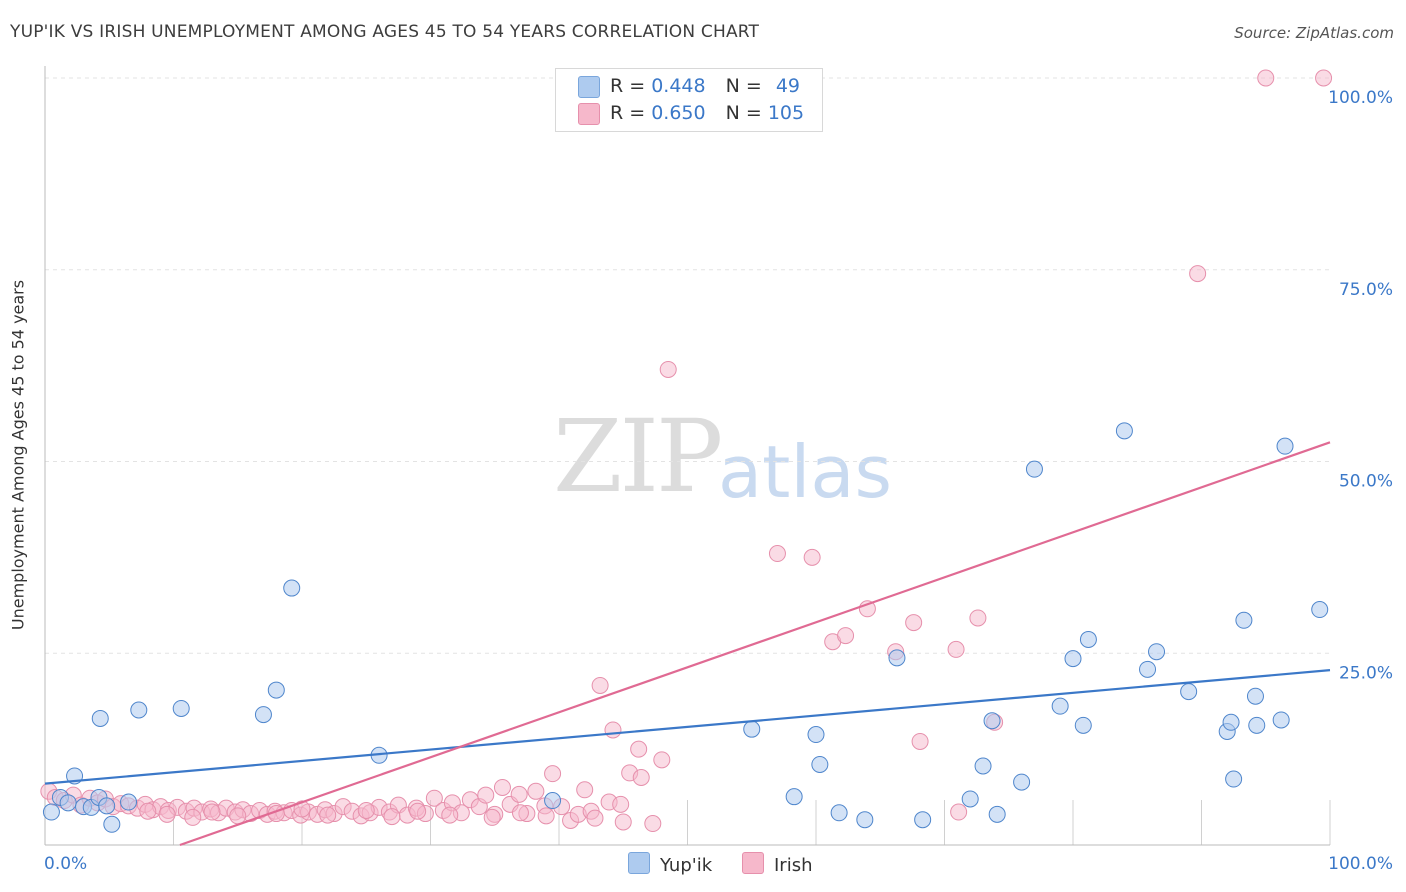 This screenshot has width=1406, height=892. I want to click on y-tick-label: 25.0%, so click(1366, 673).